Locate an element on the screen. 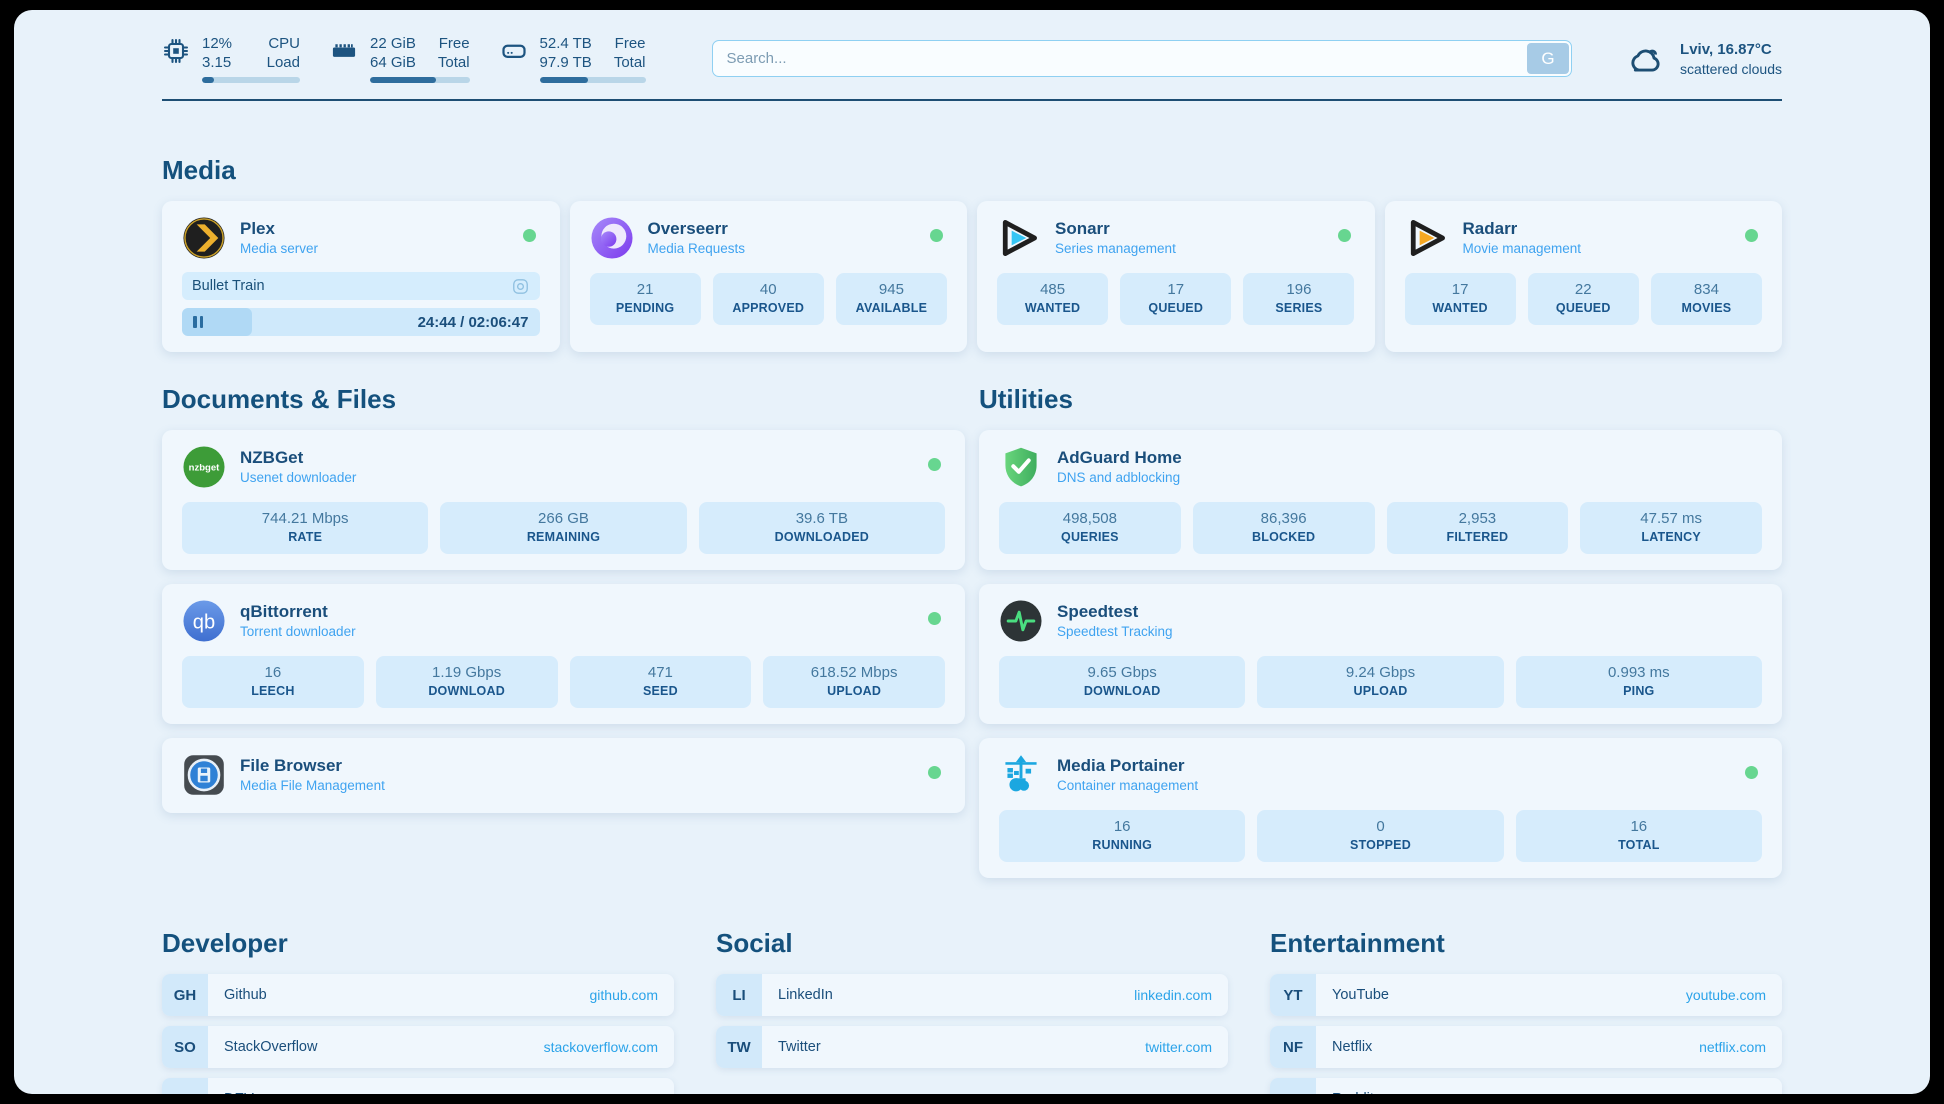 This screenshot has width=1944, height=1104. app-title-adguard: AdGuard Home is located at coordinates (1119, 457).